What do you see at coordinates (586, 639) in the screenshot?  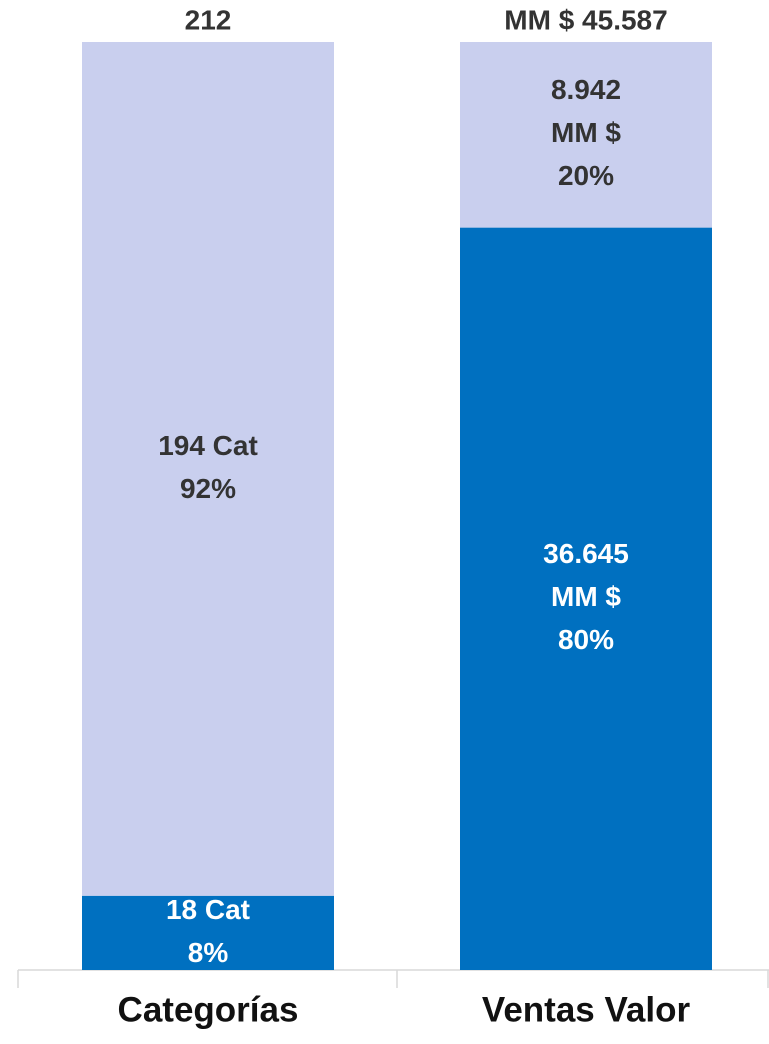 I see `data-label: 80%` at bounding box center [586, 639].